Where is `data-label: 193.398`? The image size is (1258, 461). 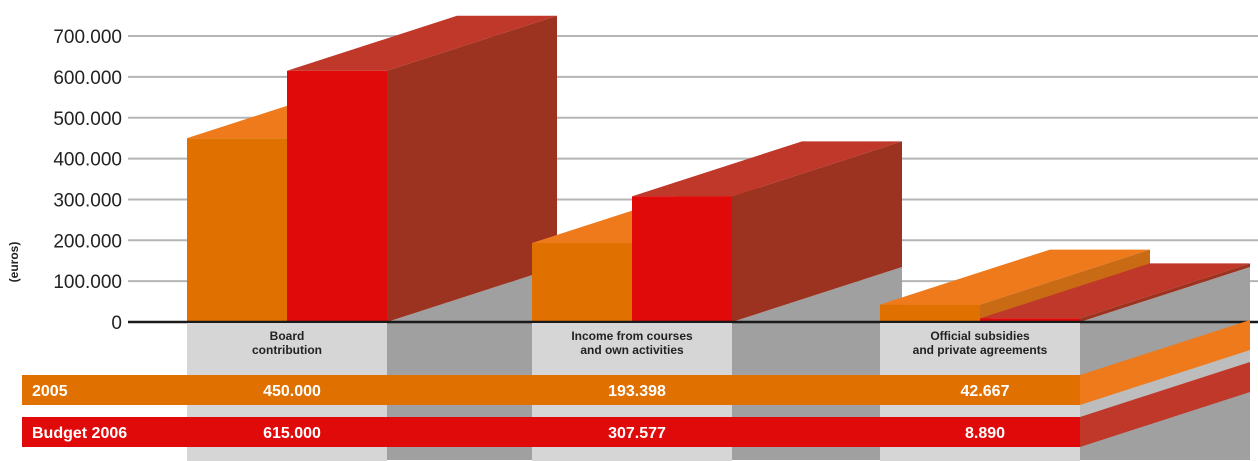
data-label: 193.398 is located at coordinates (637, 391).